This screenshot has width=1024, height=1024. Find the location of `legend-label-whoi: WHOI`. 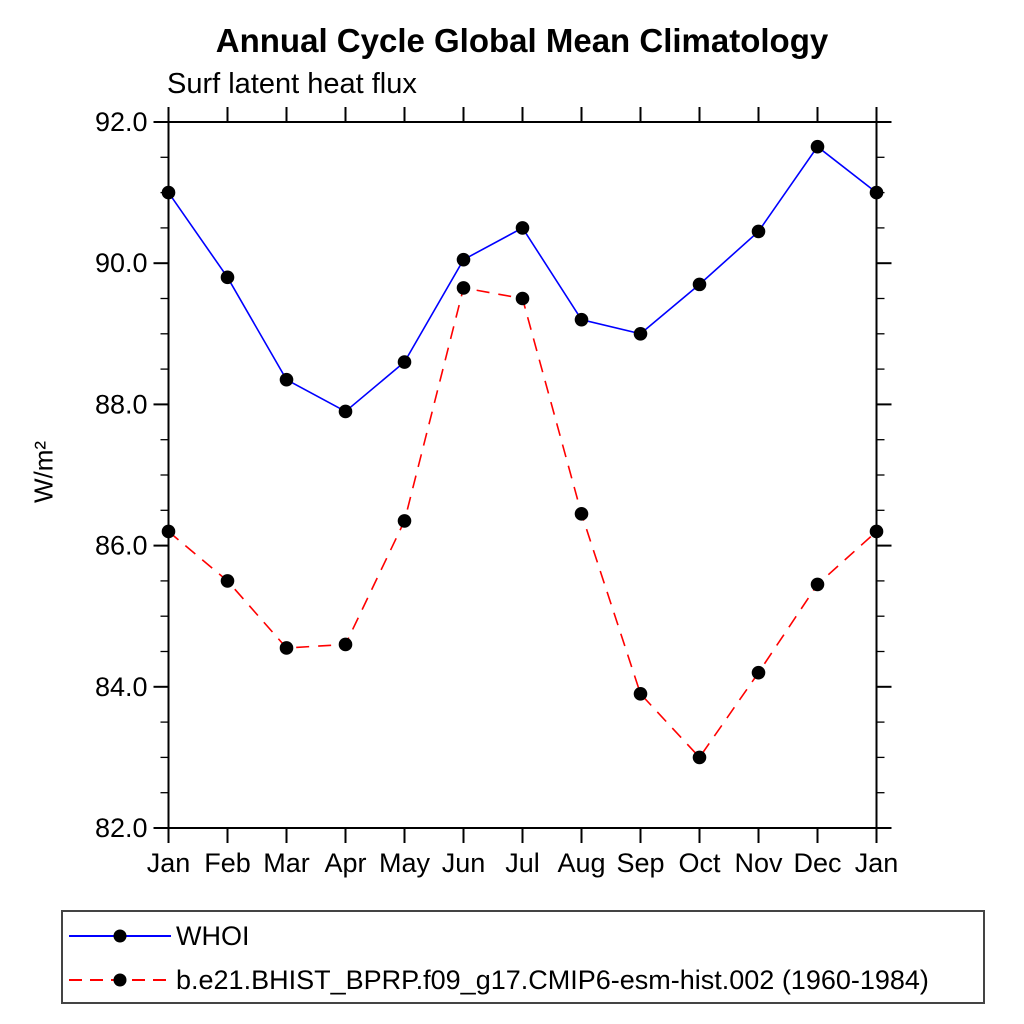

legend-label-whoi: WHOI is located at coordinates (213, 935).